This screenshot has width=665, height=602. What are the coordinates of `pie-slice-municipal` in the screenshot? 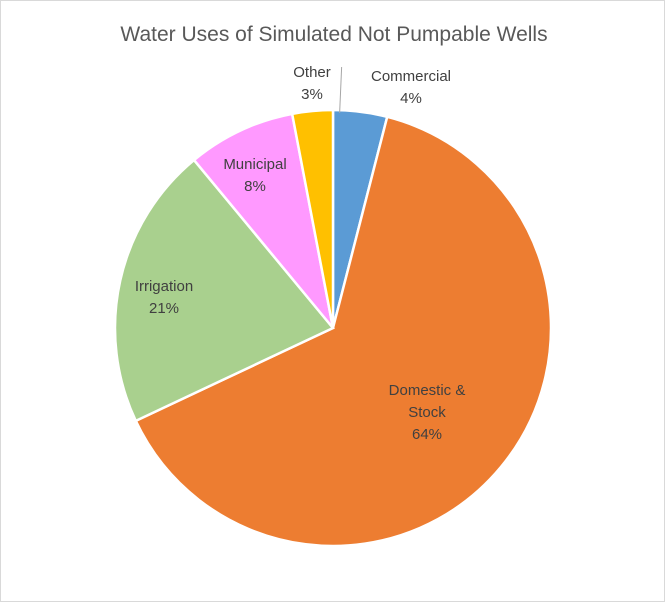 It's located at (263, 220).